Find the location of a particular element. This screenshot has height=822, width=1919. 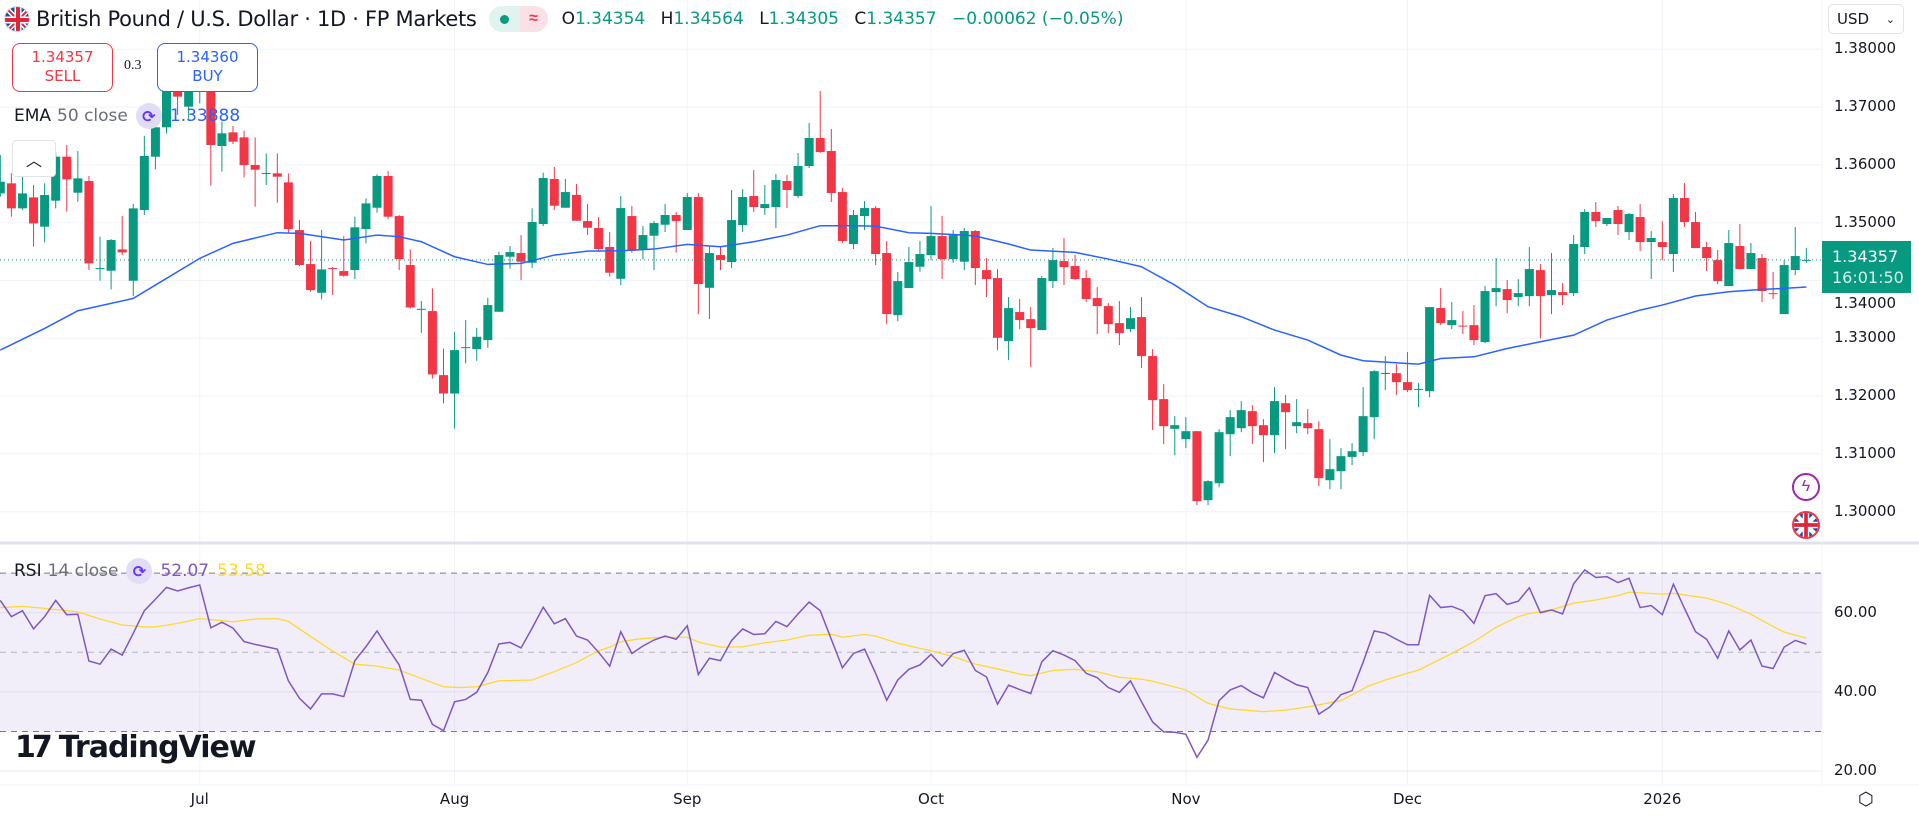

buy-button: 1.34360 BUY is located at coordinates (207, 67).